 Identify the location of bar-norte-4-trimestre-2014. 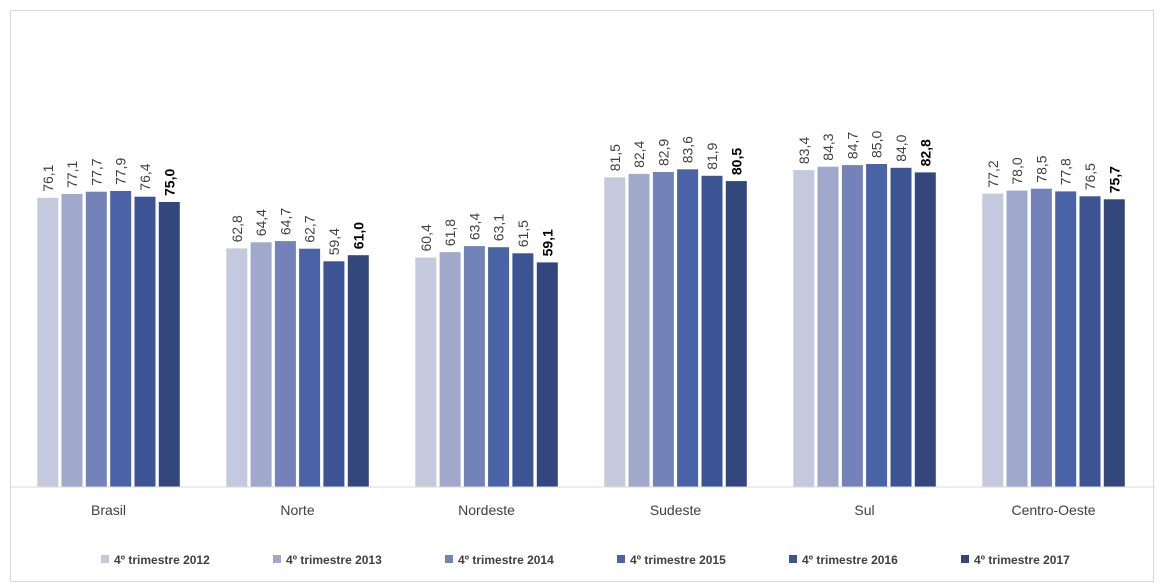
(285, 364).